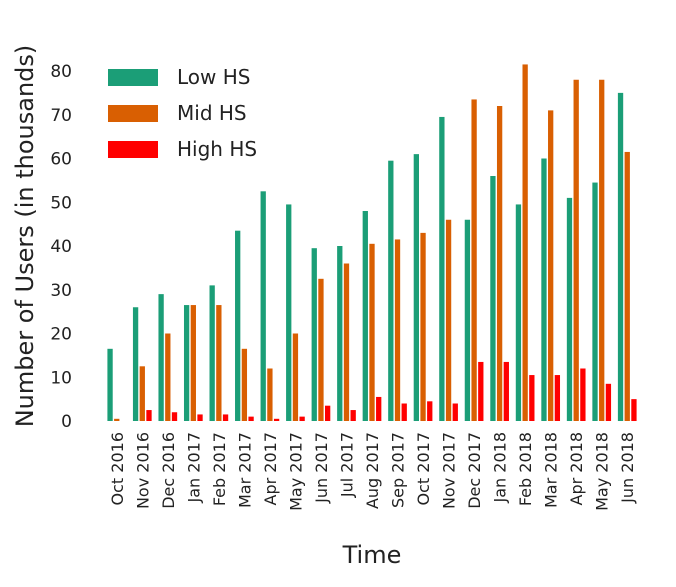 Image resolution: width=676 pixels, height=587 pixels. What do you see at coordinates (423, 327) in the screenshot?
I see `bar-mid-hs-oct-2017` at bounding box center [423, 327].